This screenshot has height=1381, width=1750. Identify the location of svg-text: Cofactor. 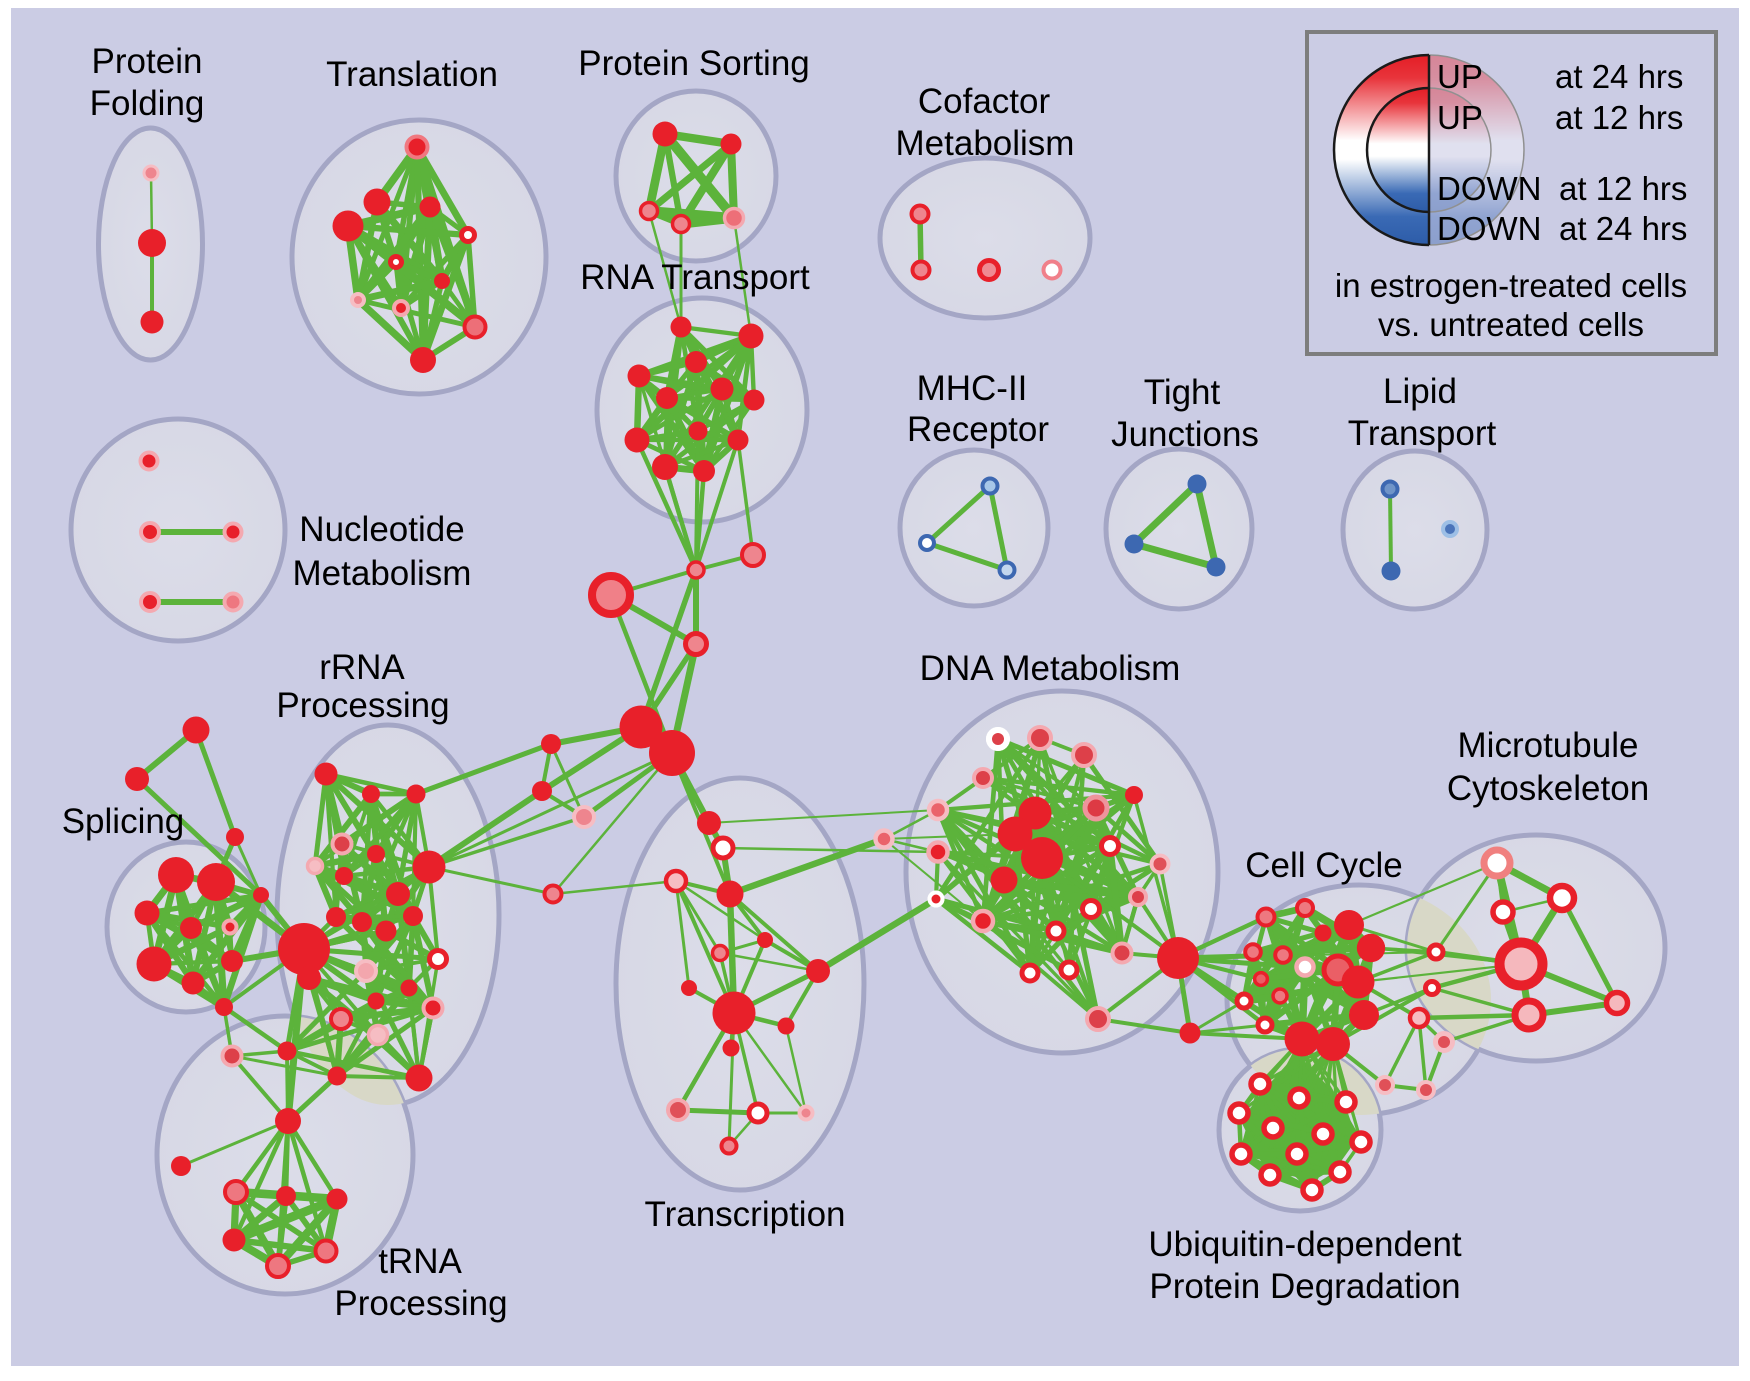
(984, 101).